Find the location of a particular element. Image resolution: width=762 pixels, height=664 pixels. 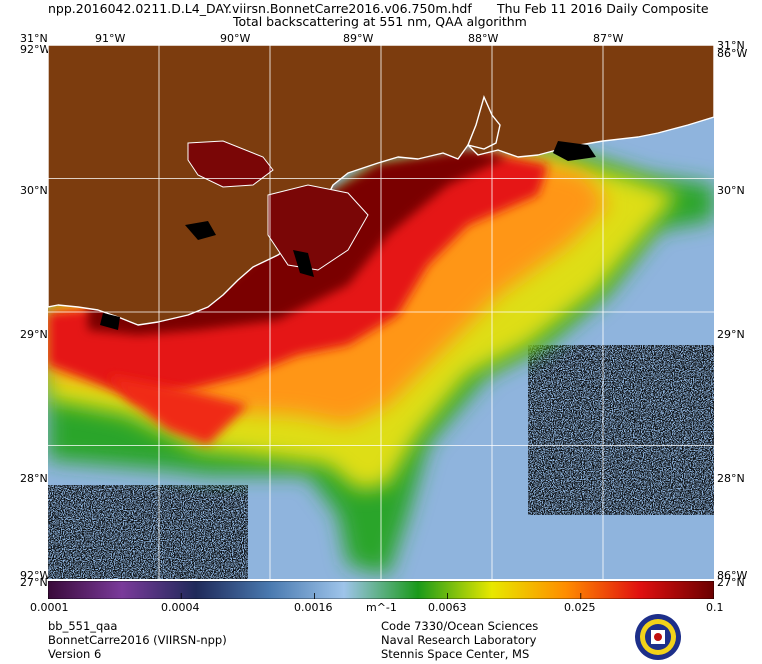

lon-label-89w: 89°W is located at coordinates (358, 38).